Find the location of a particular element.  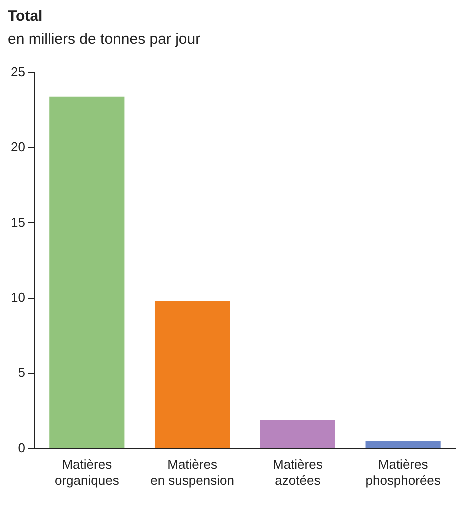

y-tick-label: 5 is located at coordinates (22, 372).